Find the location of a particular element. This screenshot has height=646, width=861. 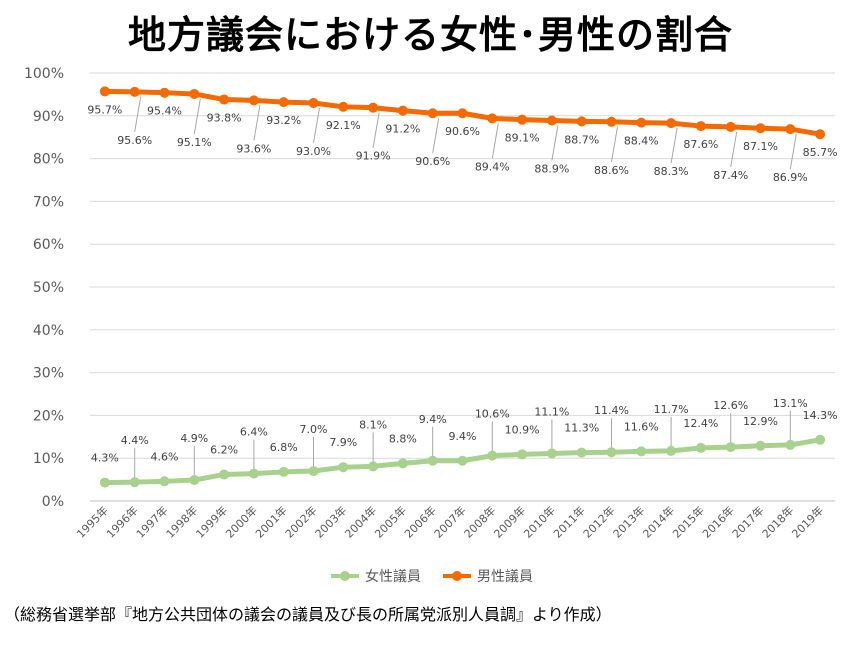

data-label: 91.9% is located at coordinates (373, 156).